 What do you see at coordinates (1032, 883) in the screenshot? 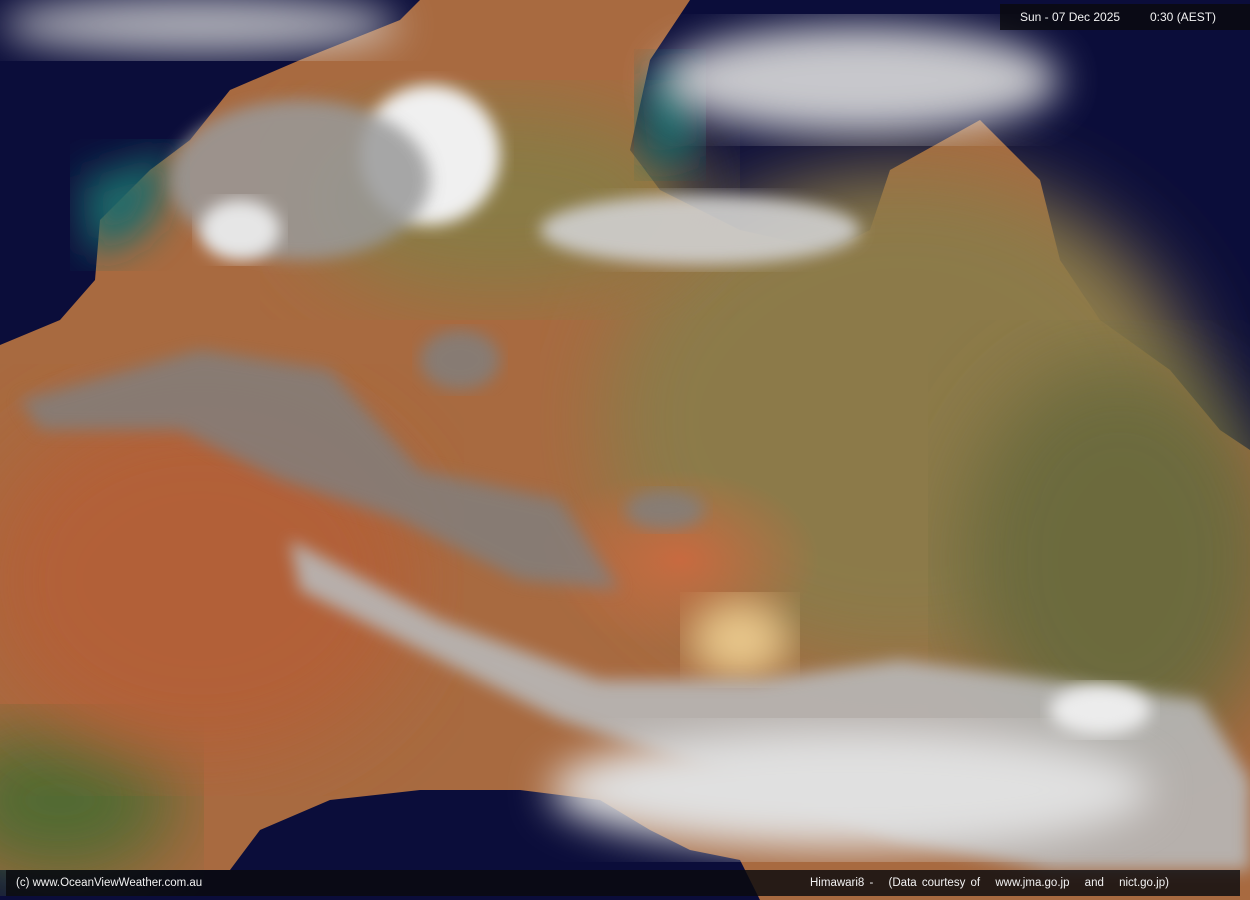
I see `jma-link: www.jma.go.jp` at bounding box center [1032, 883].